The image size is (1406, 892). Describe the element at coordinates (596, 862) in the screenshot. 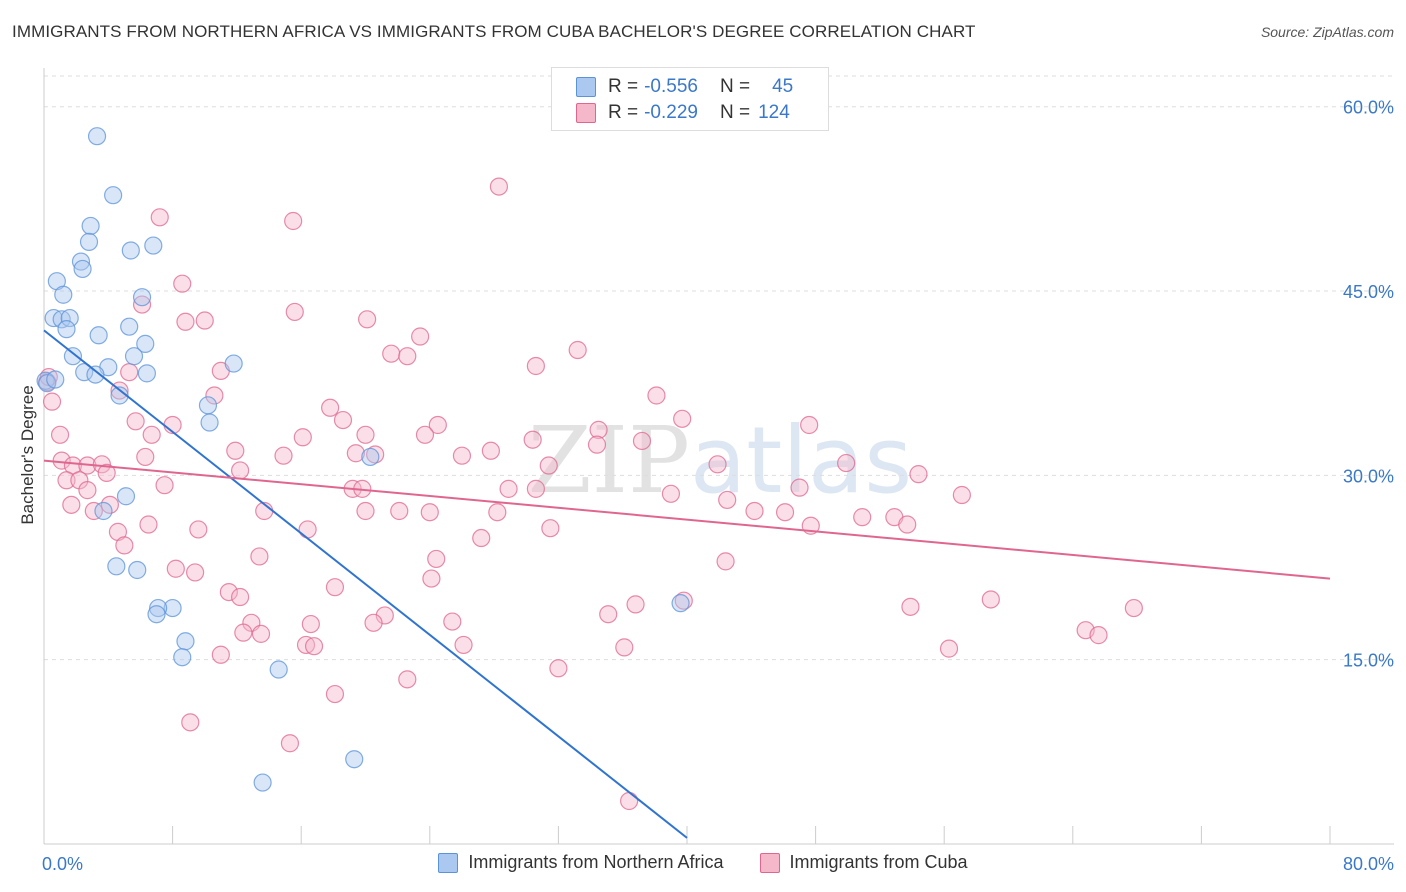

I see `series-label-northern-africa: Immigrants from Northern Africa` at that location.